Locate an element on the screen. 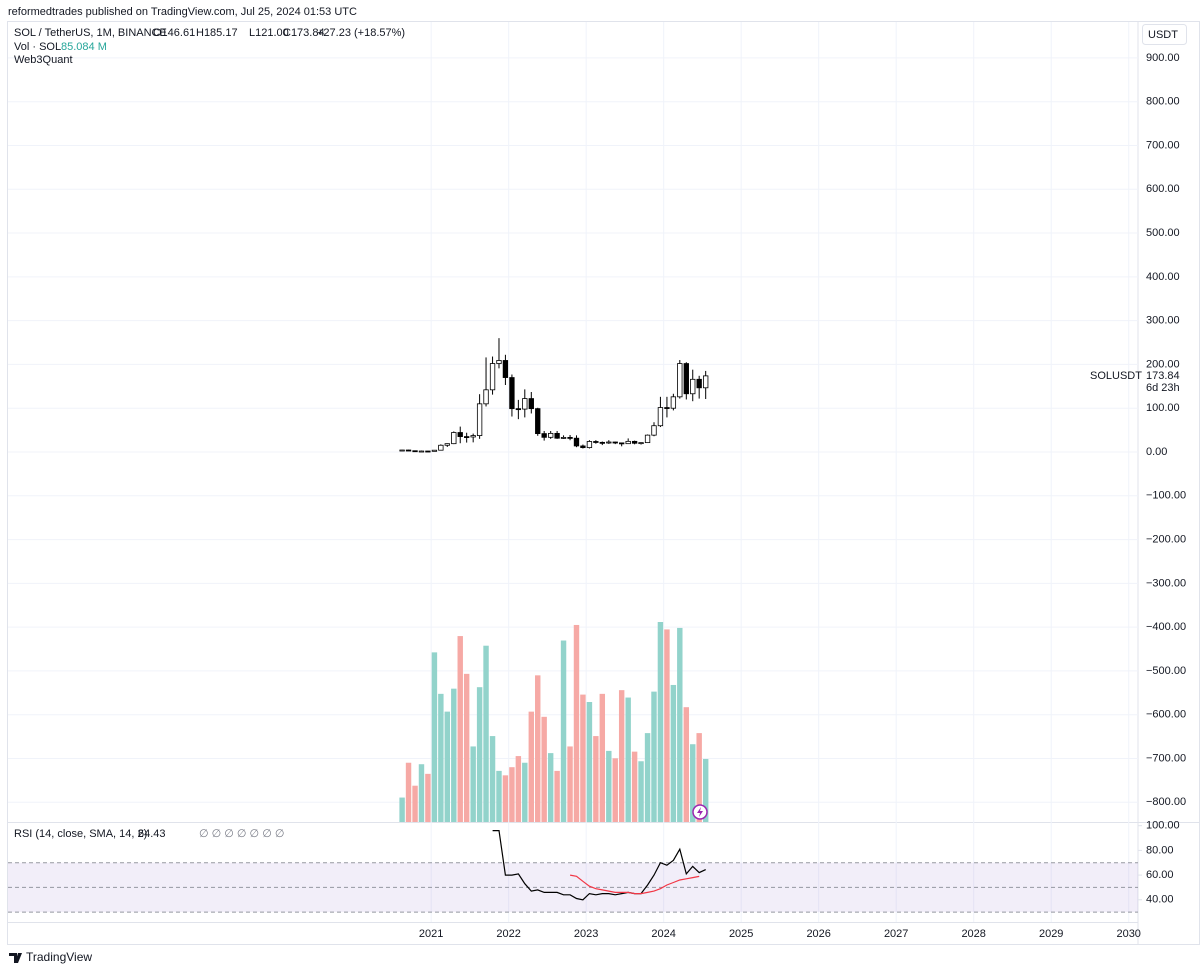  y-tick-label: 0.00 is located at coordinates (1156, 452).